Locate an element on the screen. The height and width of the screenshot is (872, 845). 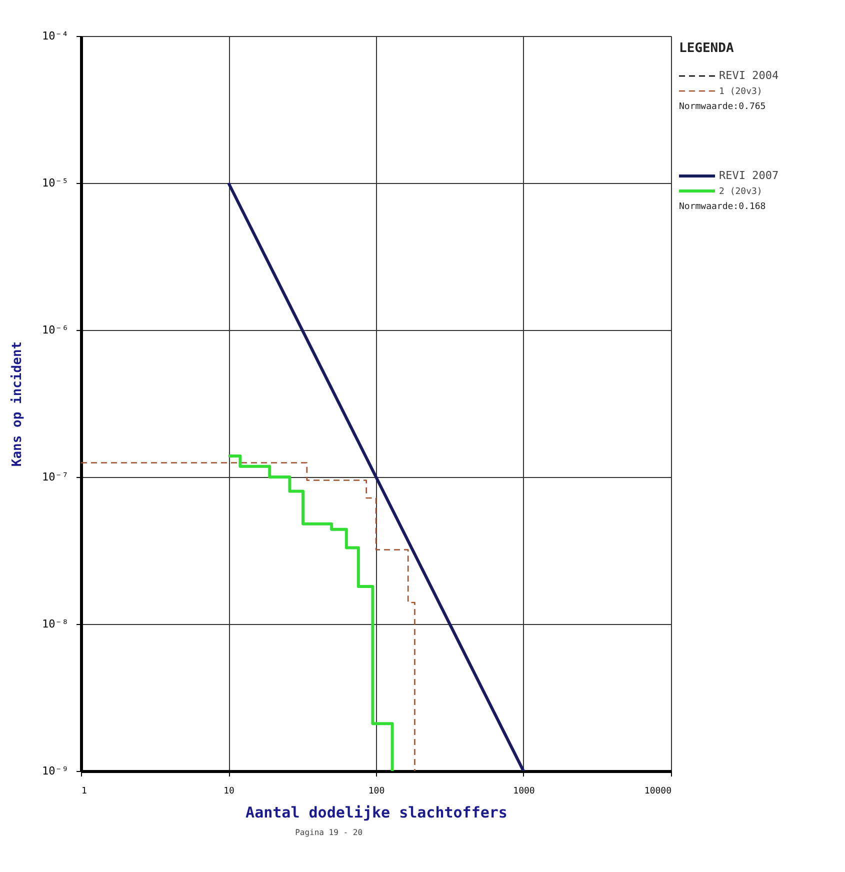
legend-label: REVI 2007 is located at coordinates (749, 175).